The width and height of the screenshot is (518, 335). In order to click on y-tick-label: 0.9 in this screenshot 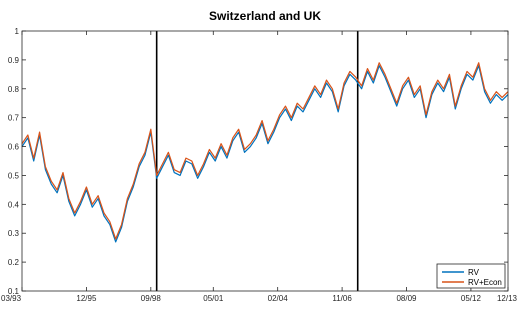, I will do `click(14, 60)`.